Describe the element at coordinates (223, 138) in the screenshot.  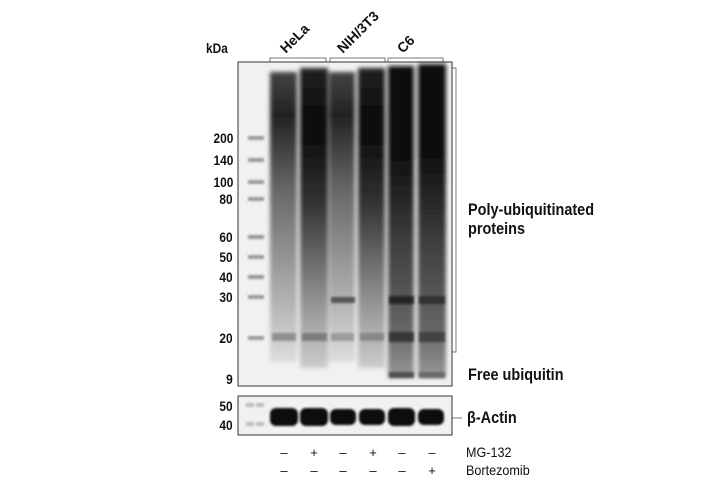
I see `marker-200: 200` at that location.